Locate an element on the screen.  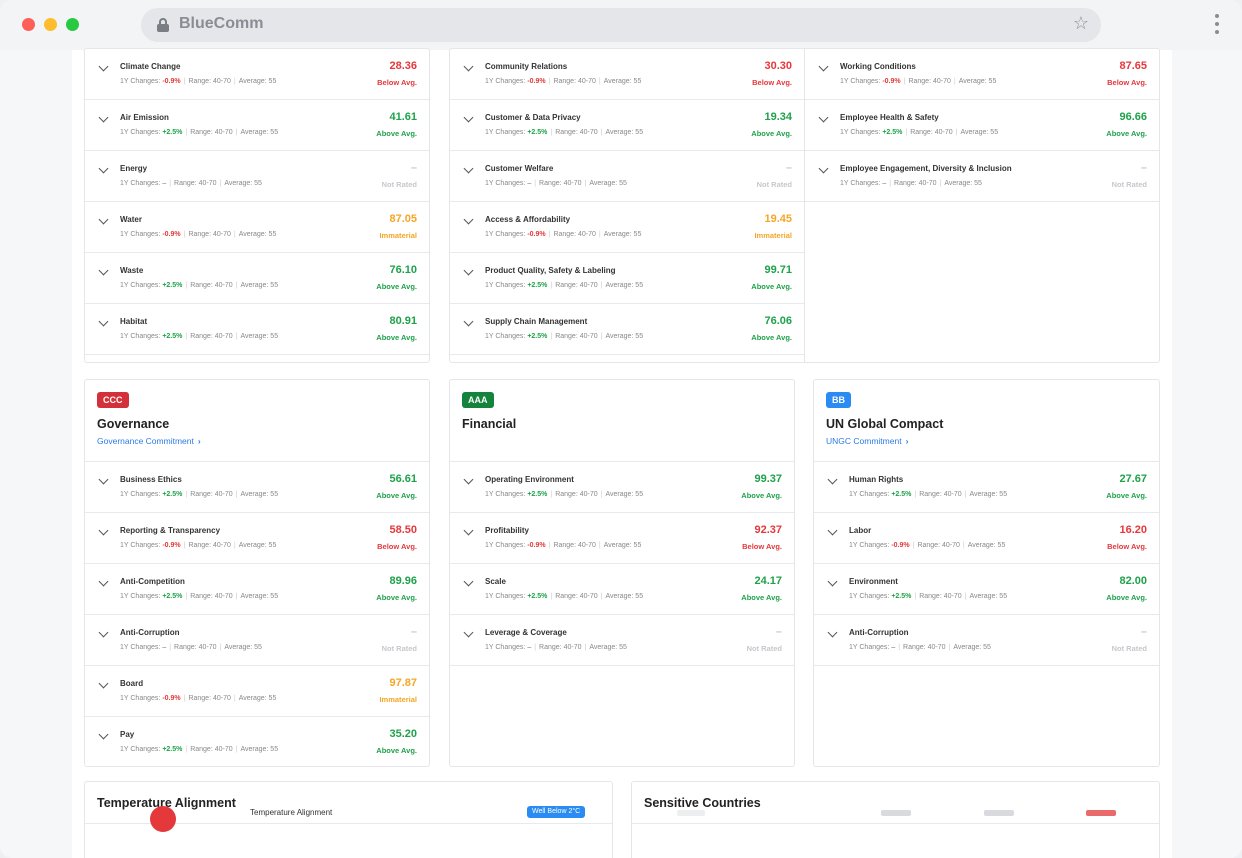
indicator-status: Not Rated is located at coordinates (399, 184).